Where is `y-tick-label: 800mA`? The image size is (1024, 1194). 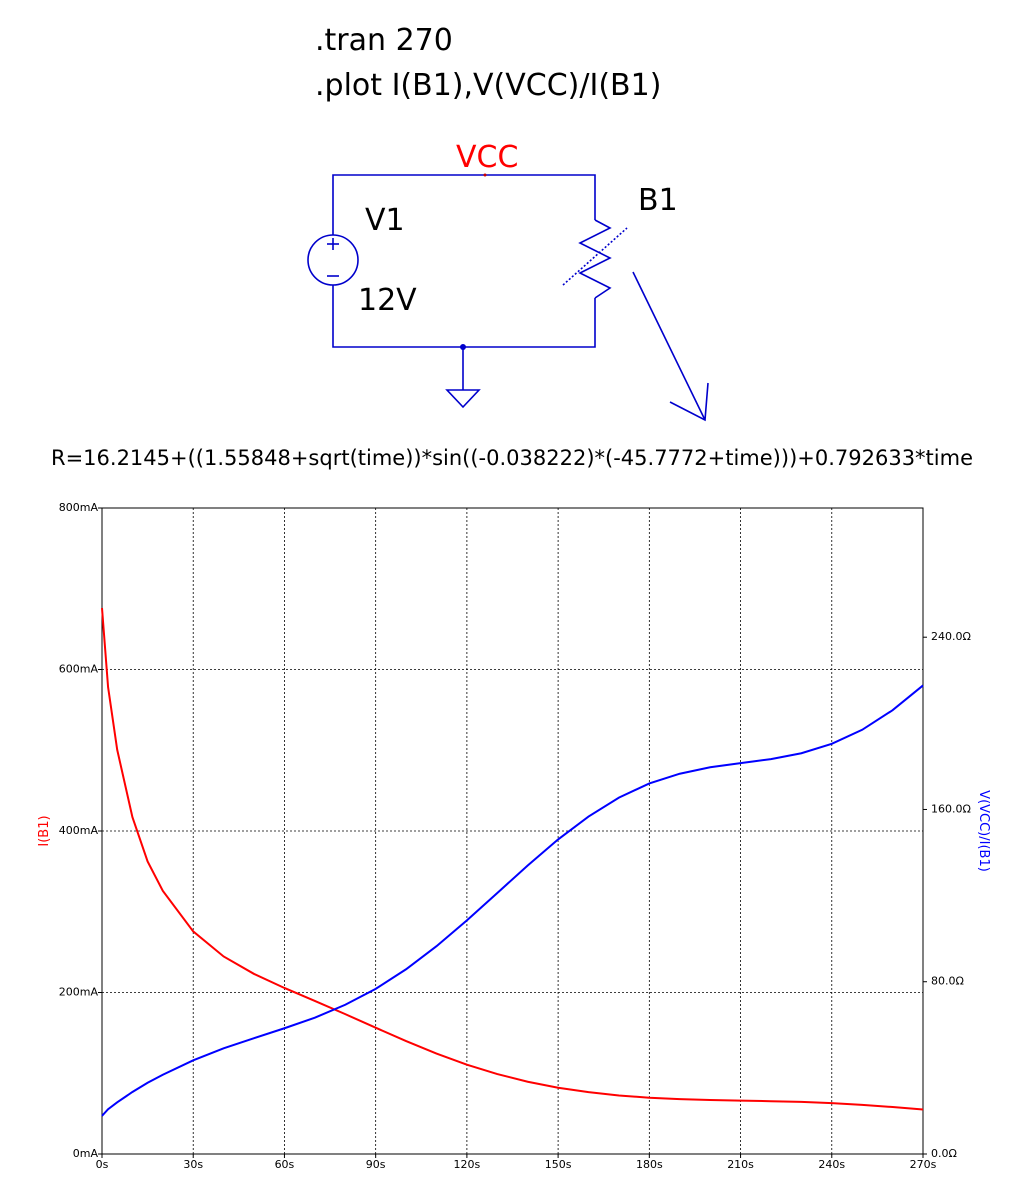 y-tick-label: 800mA is located at coordinates (79, 507).